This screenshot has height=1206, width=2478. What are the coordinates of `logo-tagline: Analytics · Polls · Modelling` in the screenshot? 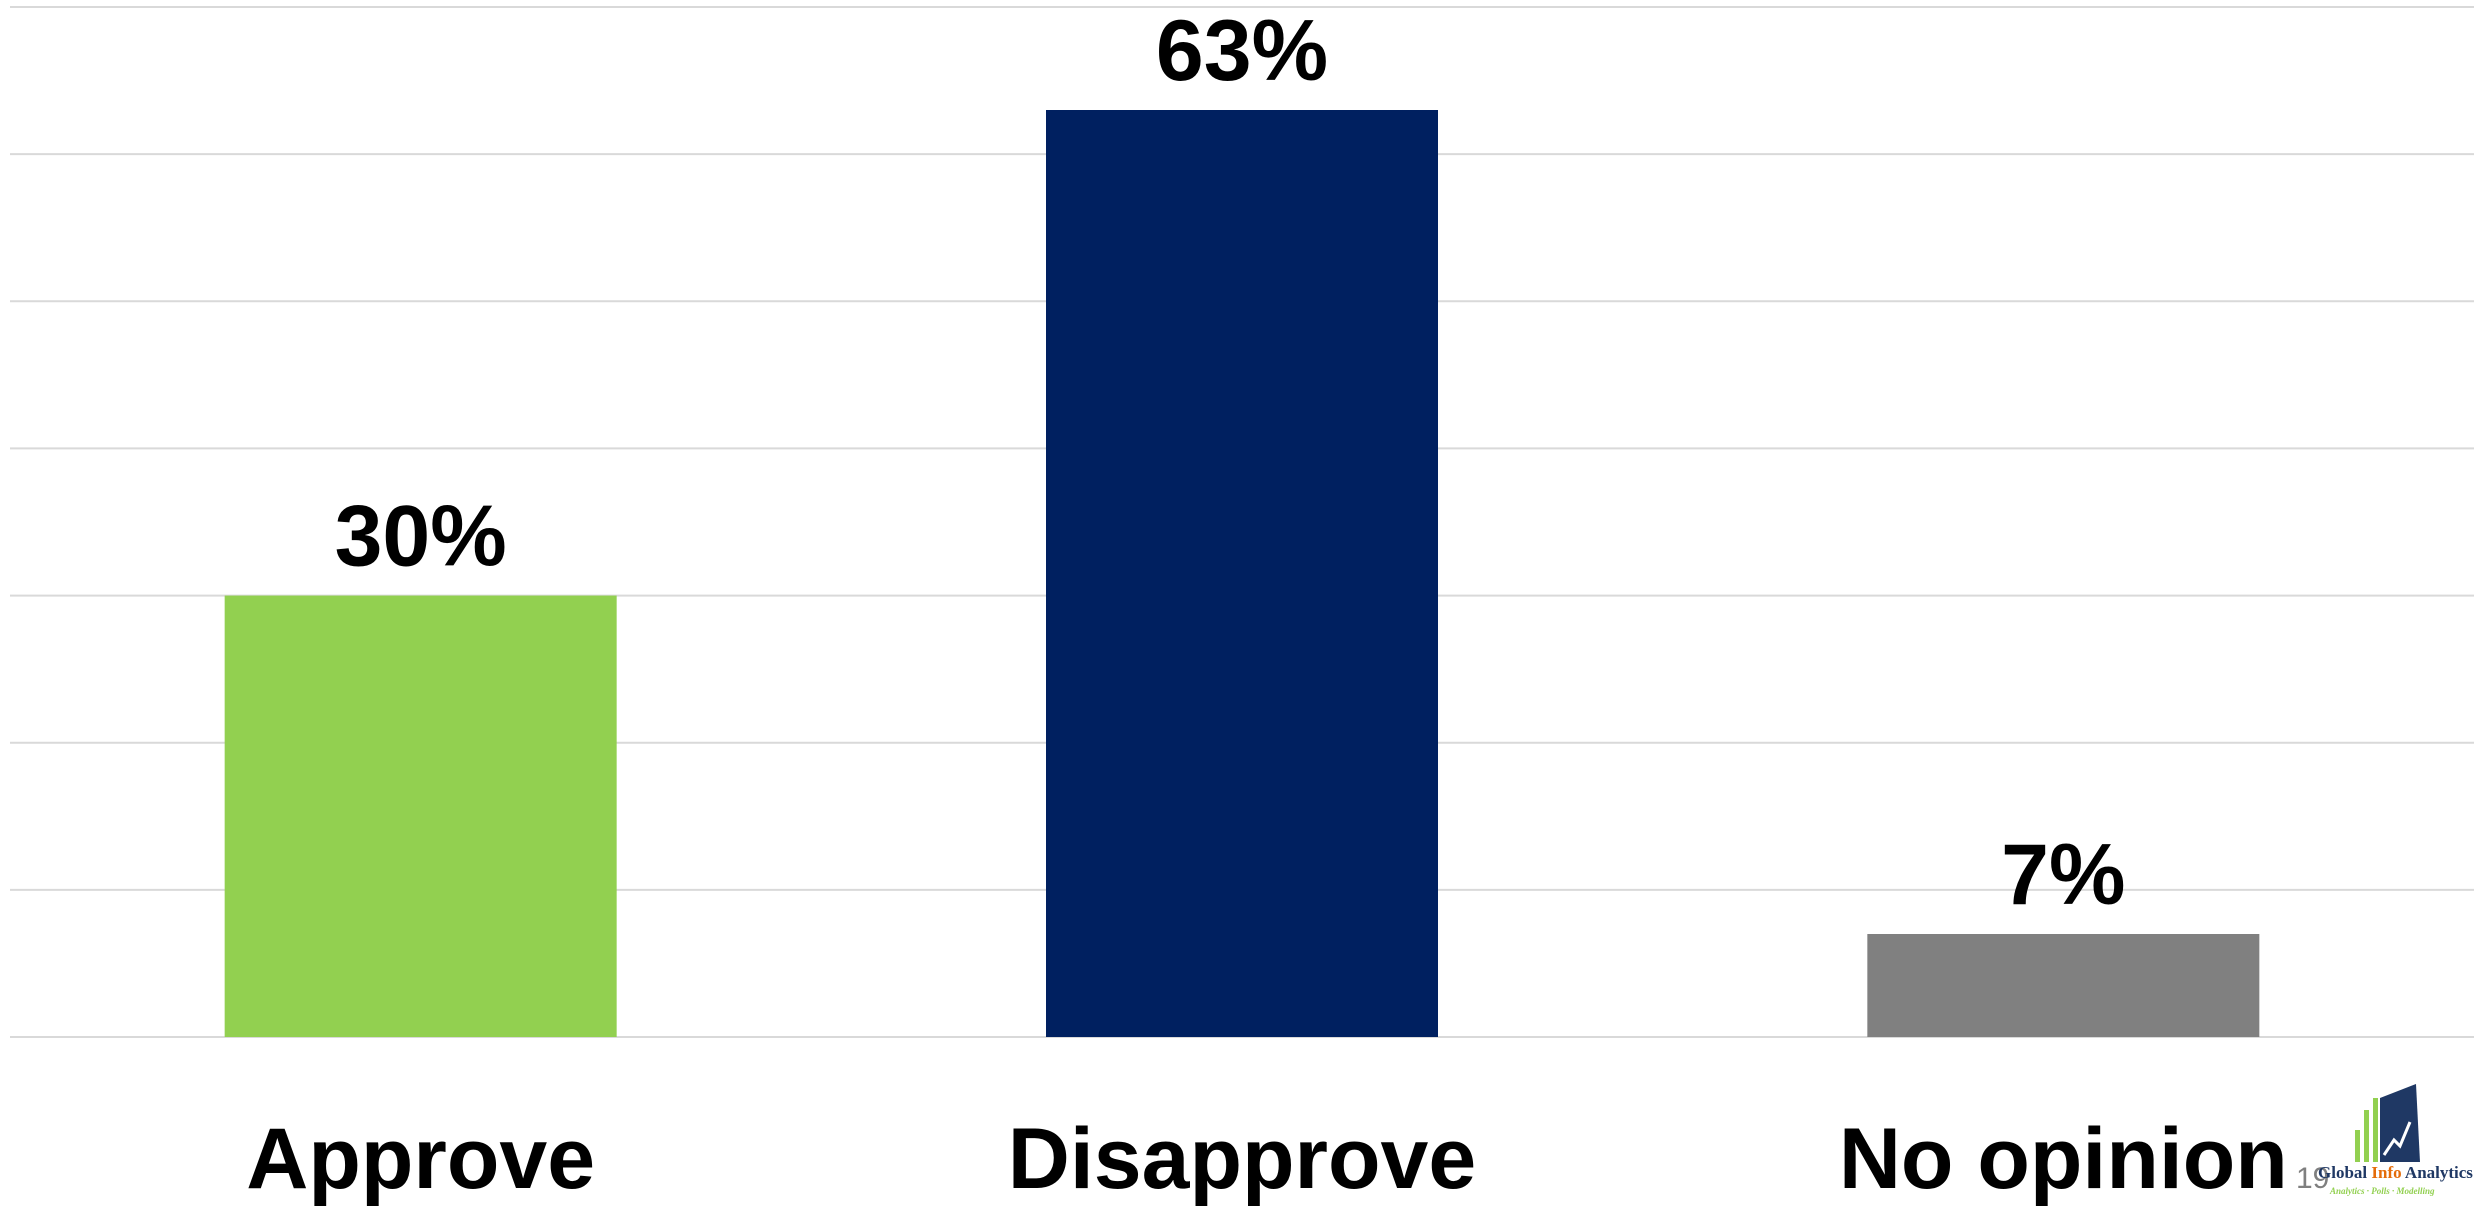 It's located at (2382, 1191).